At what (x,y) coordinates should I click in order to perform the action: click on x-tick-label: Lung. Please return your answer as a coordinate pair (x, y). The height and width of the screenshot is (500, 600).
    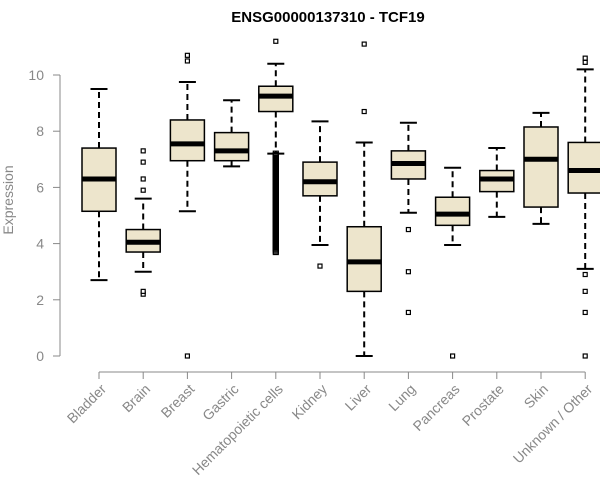
    Looking at the image, I should click on (401, 397).